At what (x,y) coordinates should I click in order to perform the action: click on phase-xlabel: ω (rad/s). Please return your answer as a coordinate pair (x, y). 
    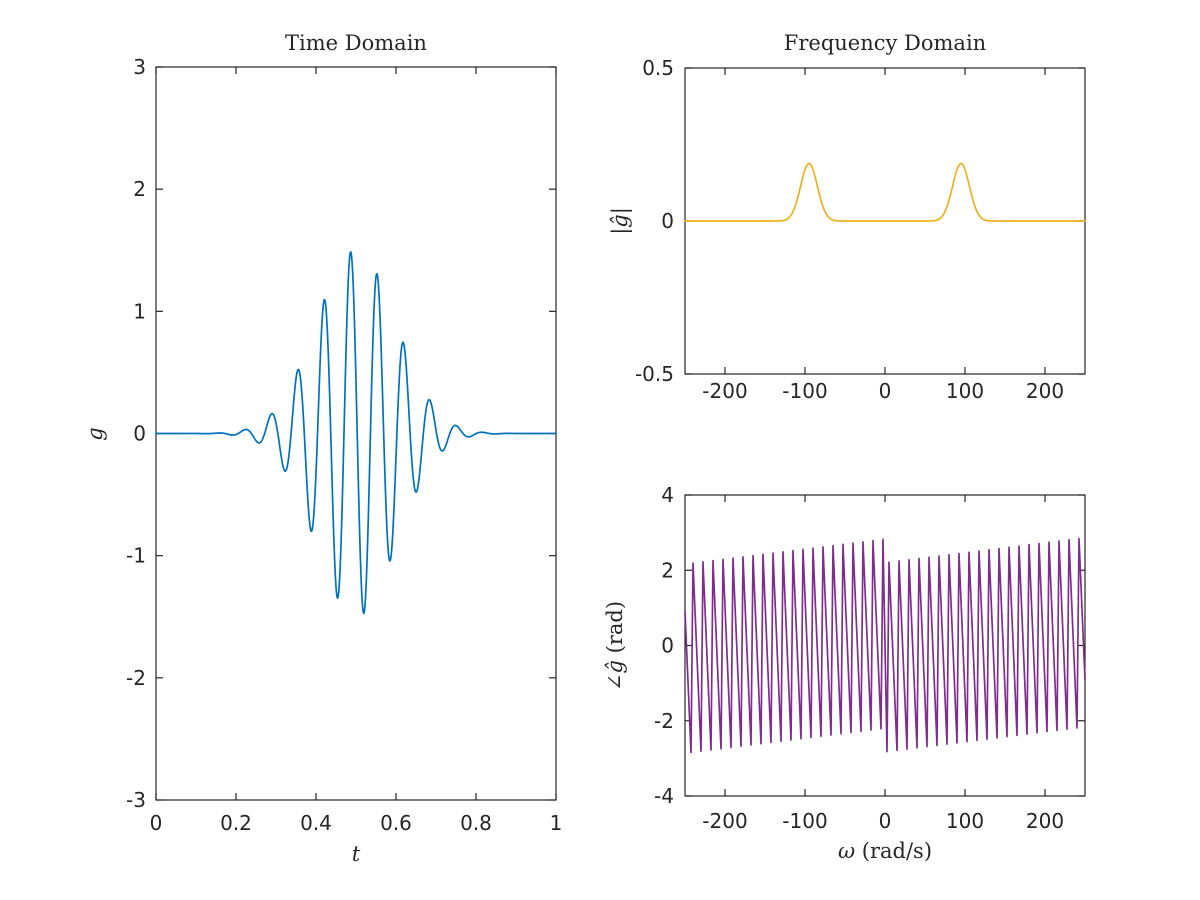
    Looking at the image, I should click on (885, 851).